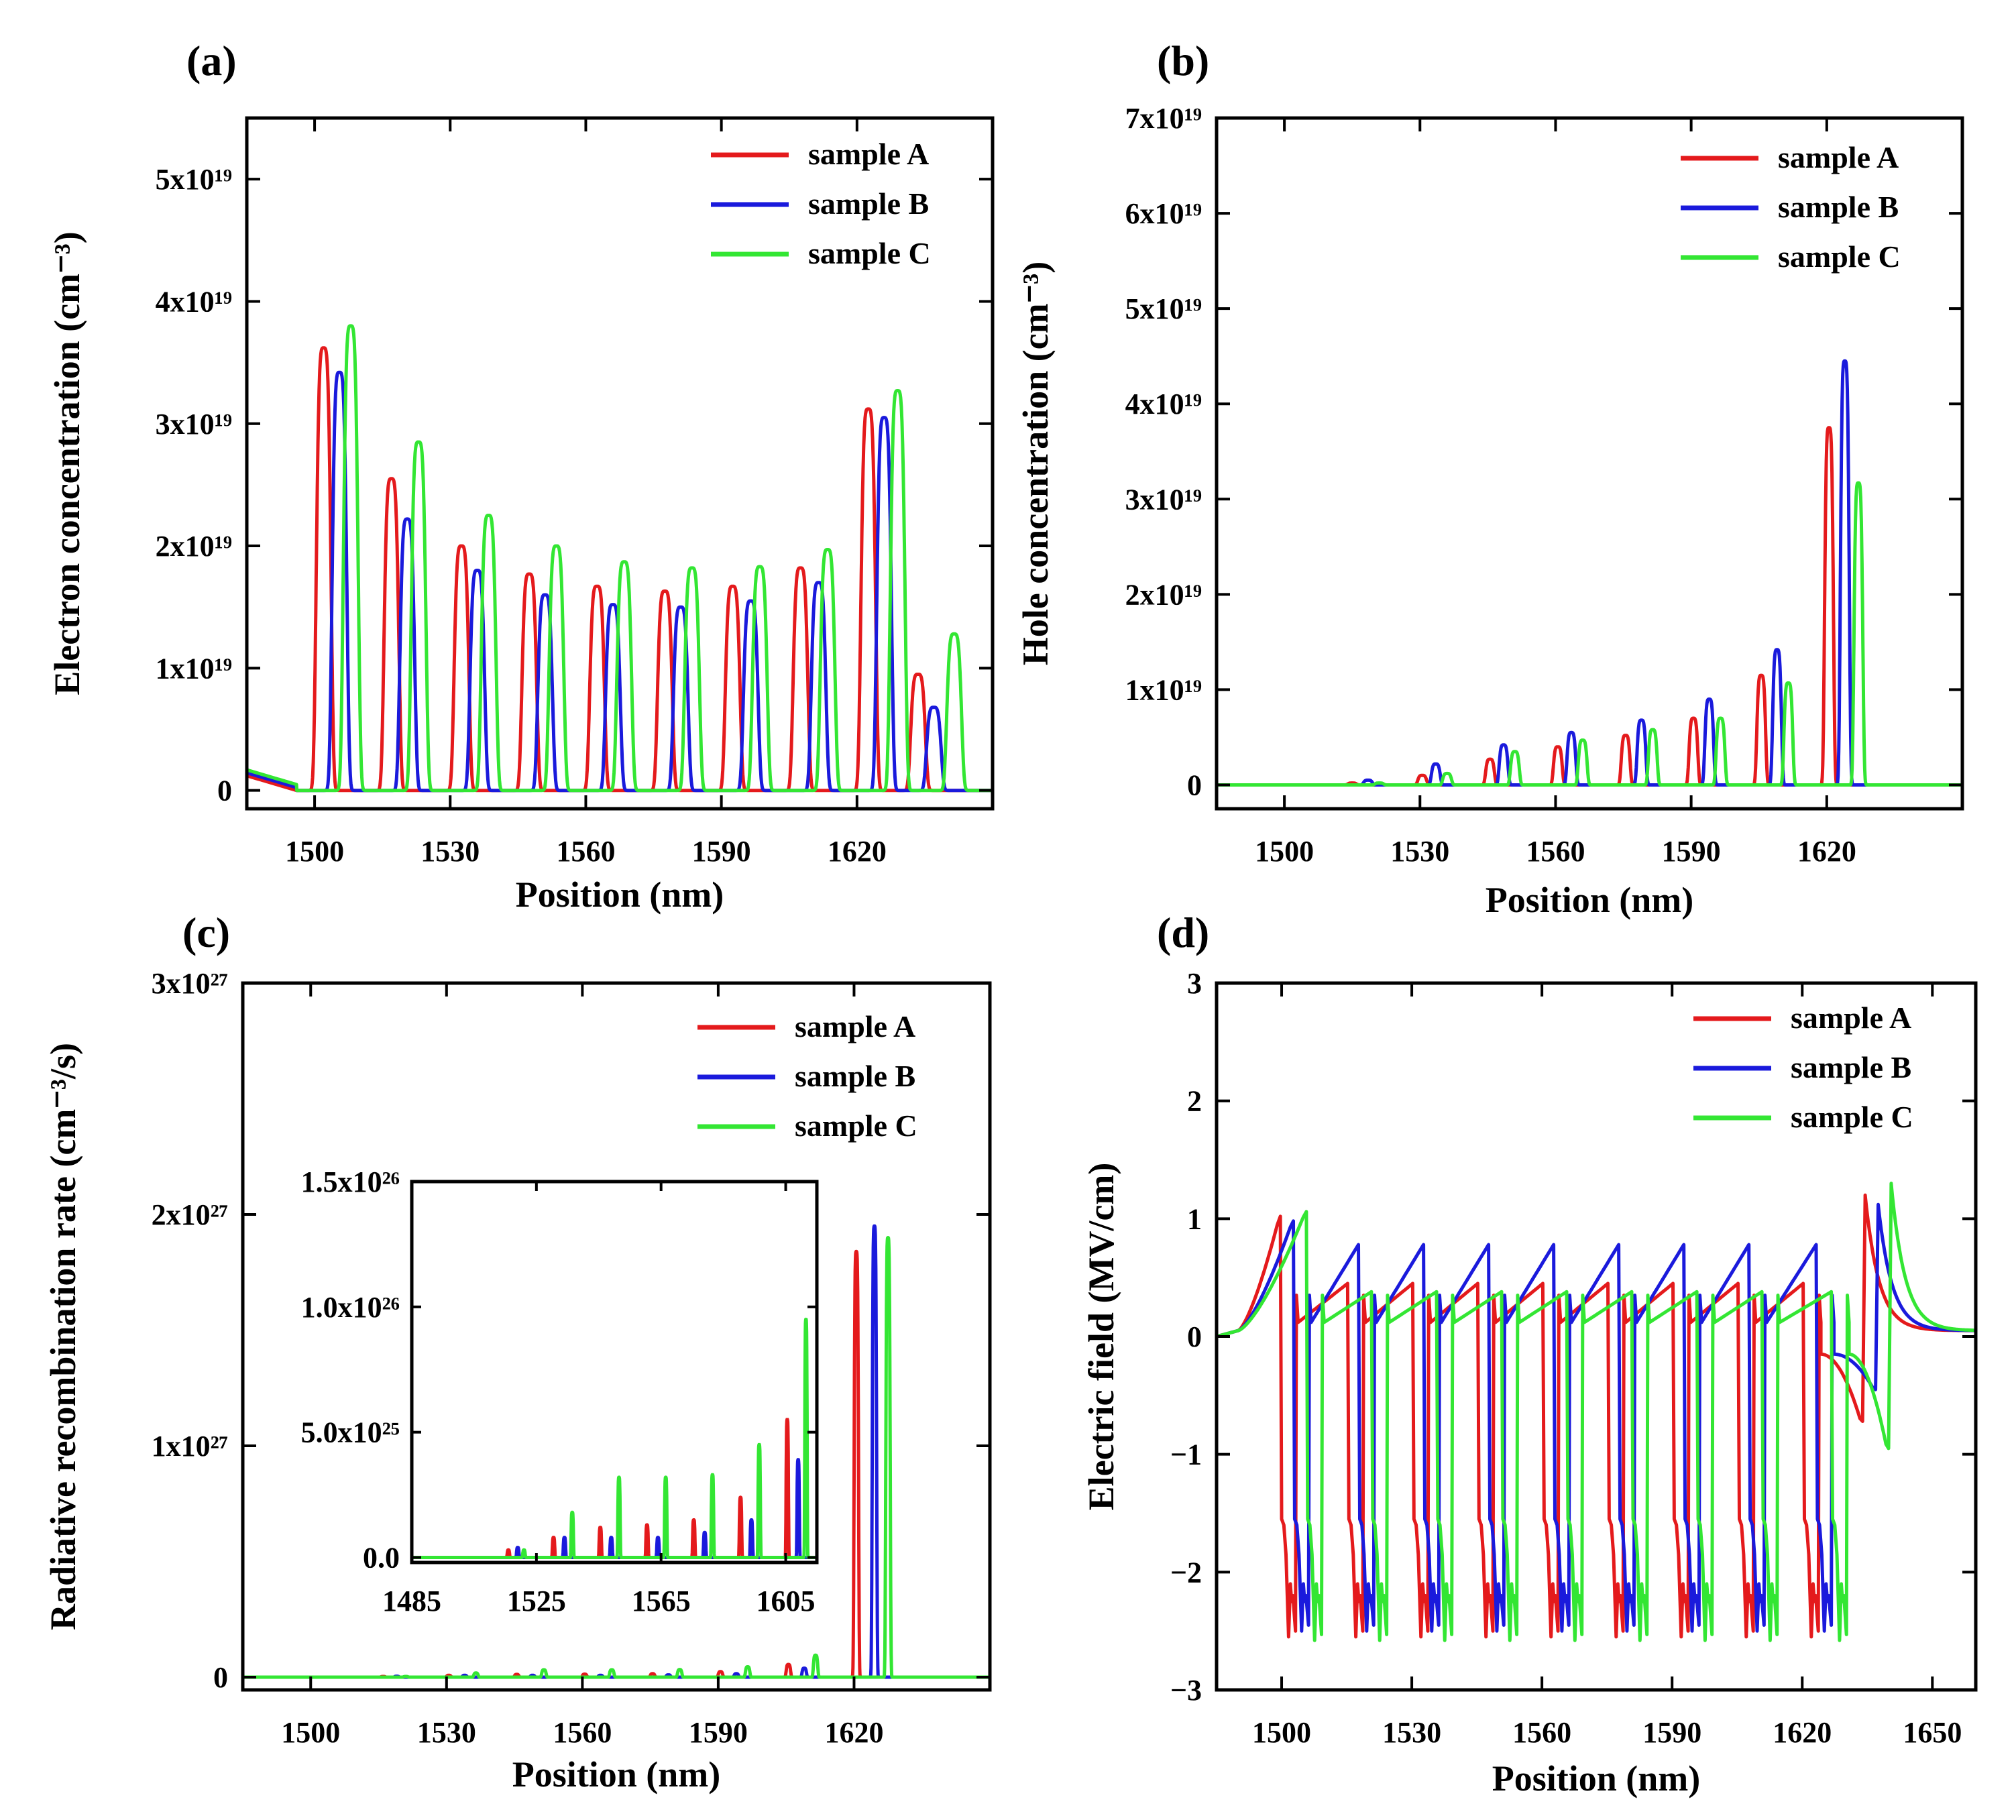 Image resolution: width=2016 pixels, height=1820 pixels. Describe the element at coordinates (1186, 1572) in the screenshot. I see `y-tick-label: −2` at that location.